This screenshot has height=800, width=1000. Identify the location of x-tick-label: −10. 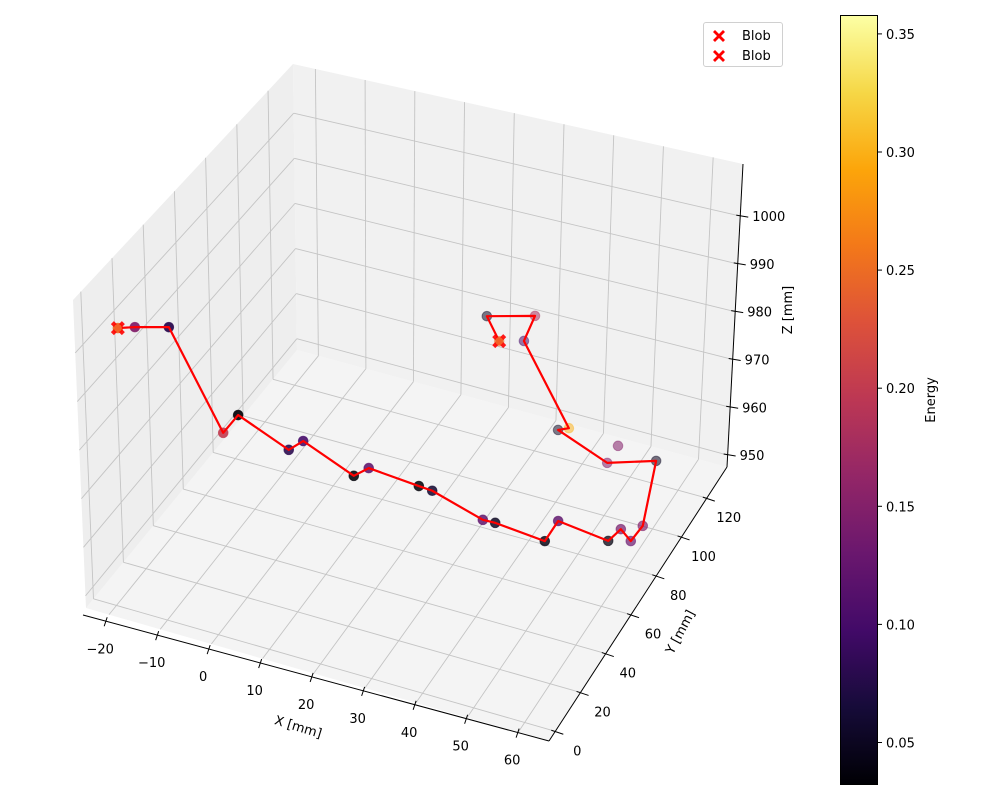
(151, 663).